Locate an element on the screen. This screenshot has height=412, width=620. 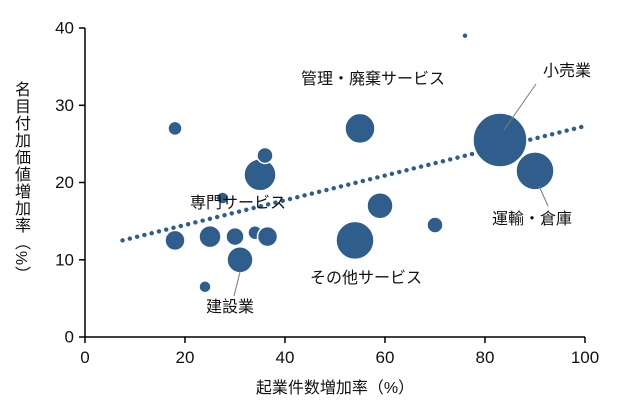
y-axis-title: 名目付加価値増加率（%） is located at coordinates (20, 182).